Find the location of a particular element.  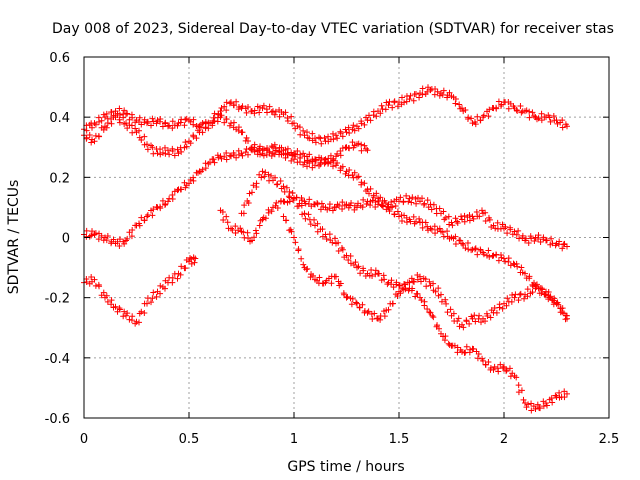

y-axis-label: SDTVAR / TECUs is located at coordinates (14, 237).